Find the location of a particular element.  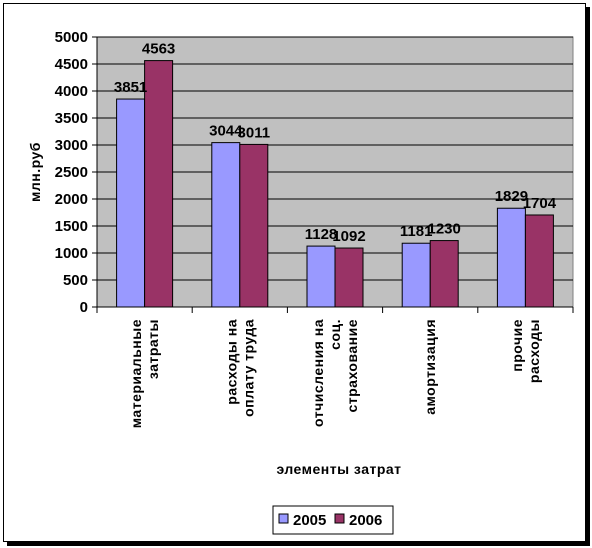

y-tick-label: 1500 is located at coordinates (71, 226).